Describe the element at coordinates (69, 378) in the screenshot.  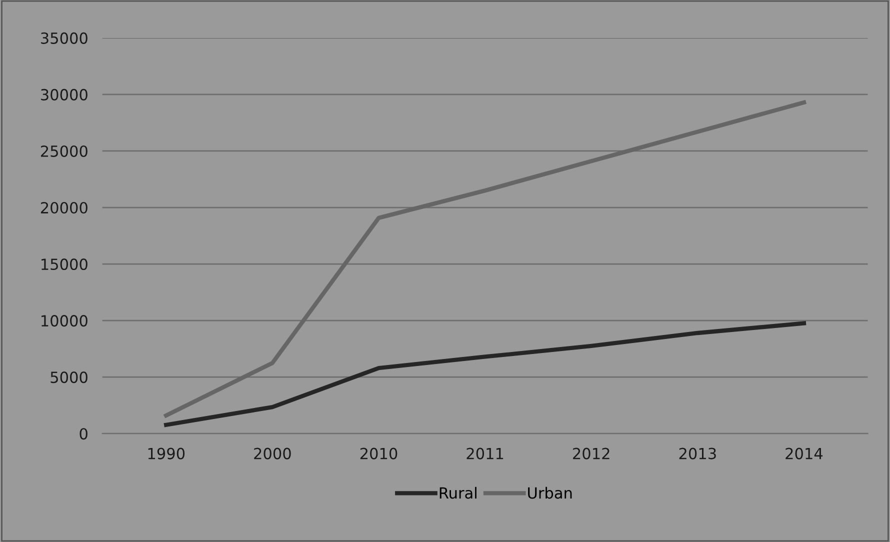
I see `y-tick-label: 5000` at that location.